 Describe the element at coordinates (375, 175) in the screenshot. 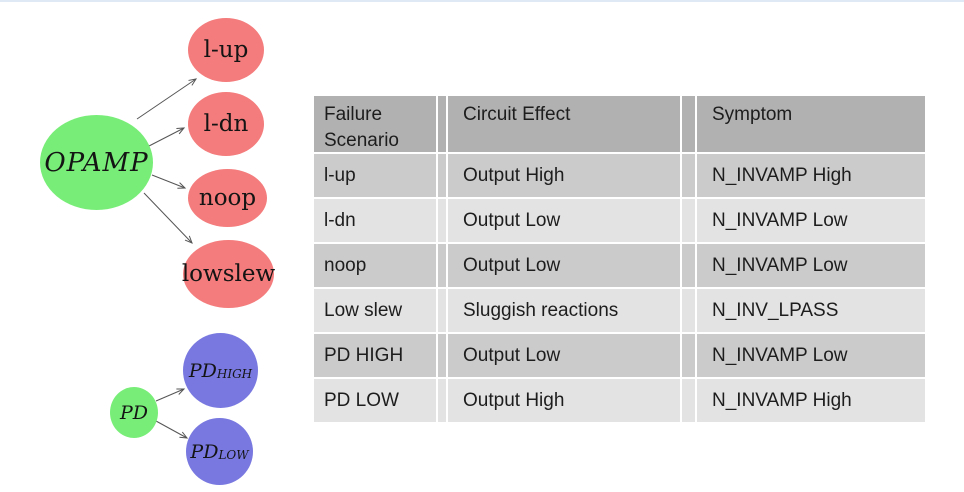

I see `cell-failure-scenario: l-up` at that location.